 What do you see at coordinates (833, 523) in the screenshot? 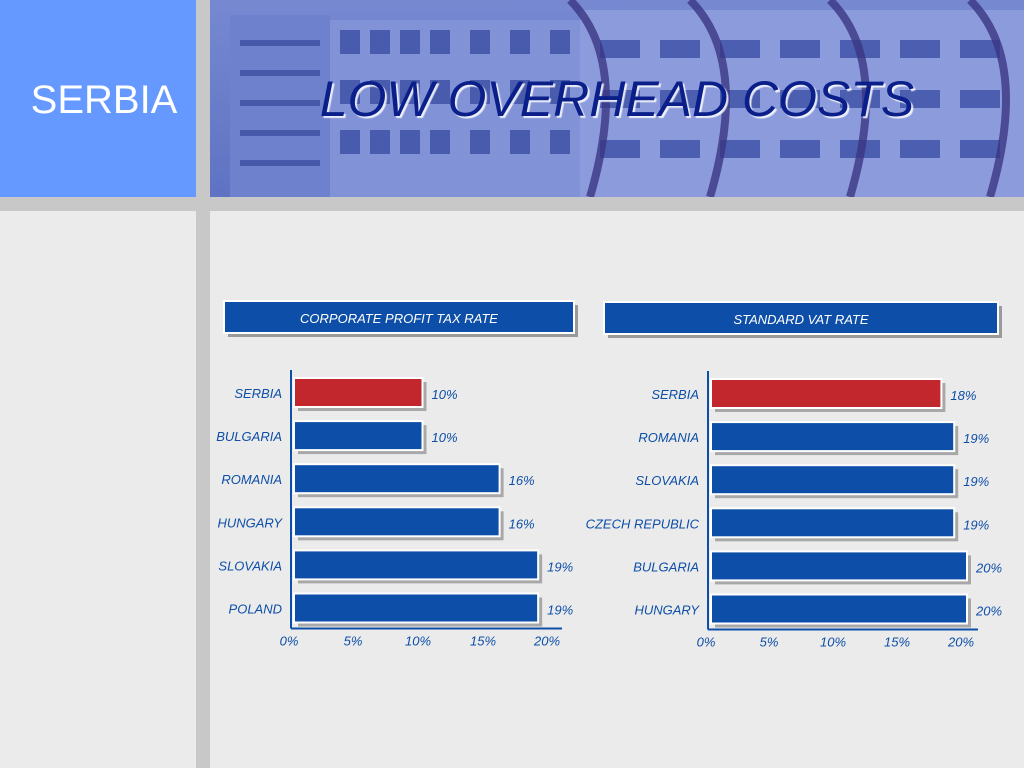
I see `bar-czech-republic` at bounding box center [833, 523].